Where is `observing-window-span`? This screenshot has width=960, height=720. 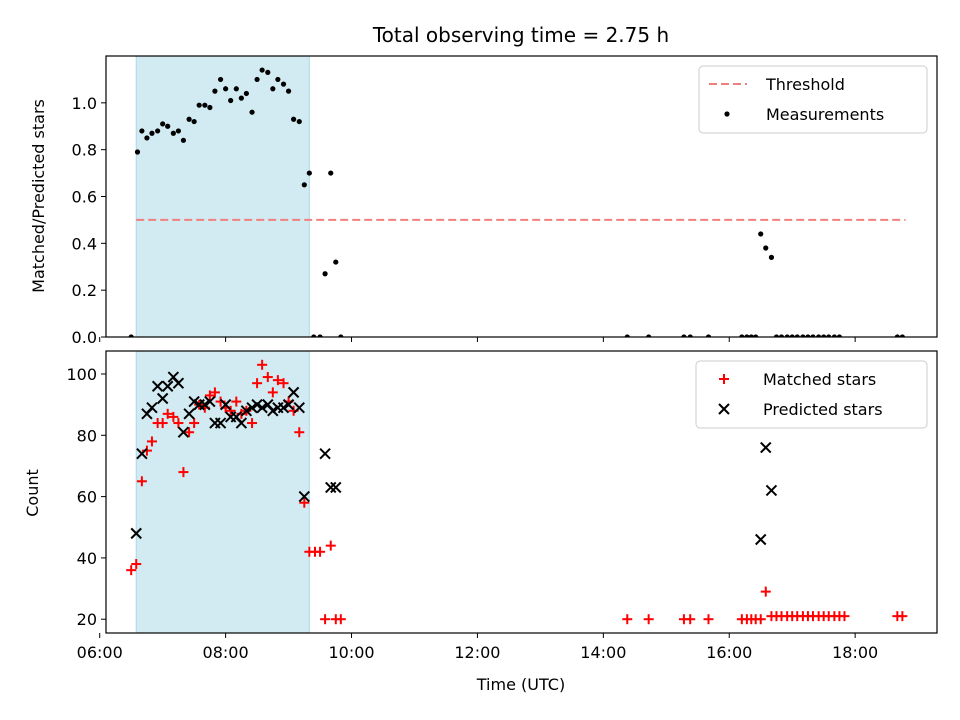
observing-window-span is located at coordinates (222, 492).